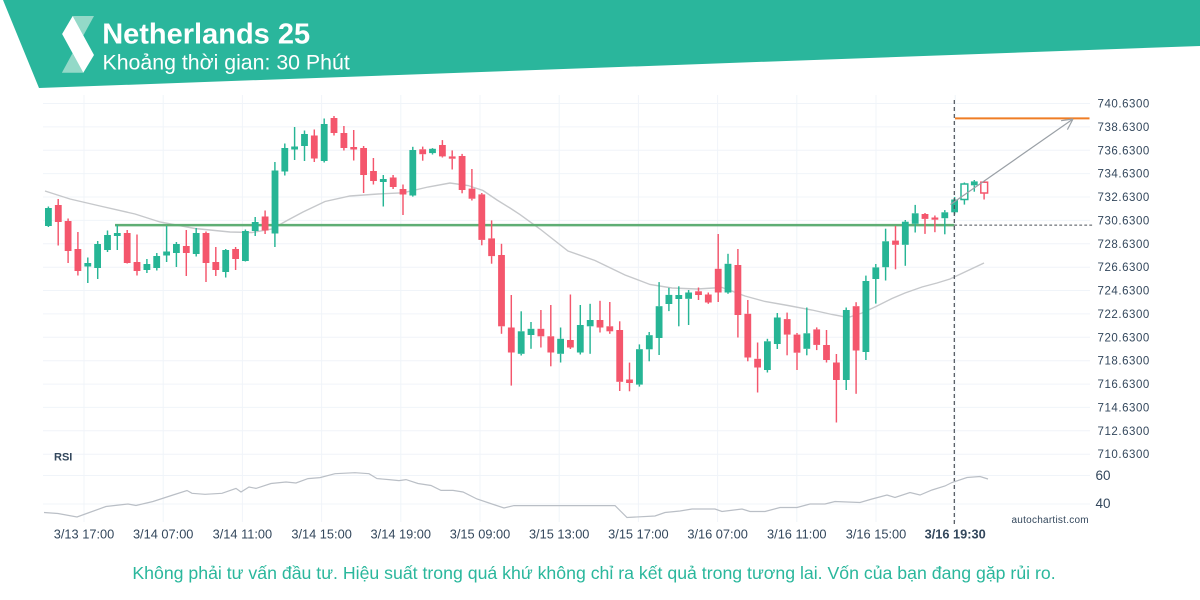  Describe the element at coordinates (876, 534) in the screenshot. I see `svg-text: 3/16 15:00` at that location.